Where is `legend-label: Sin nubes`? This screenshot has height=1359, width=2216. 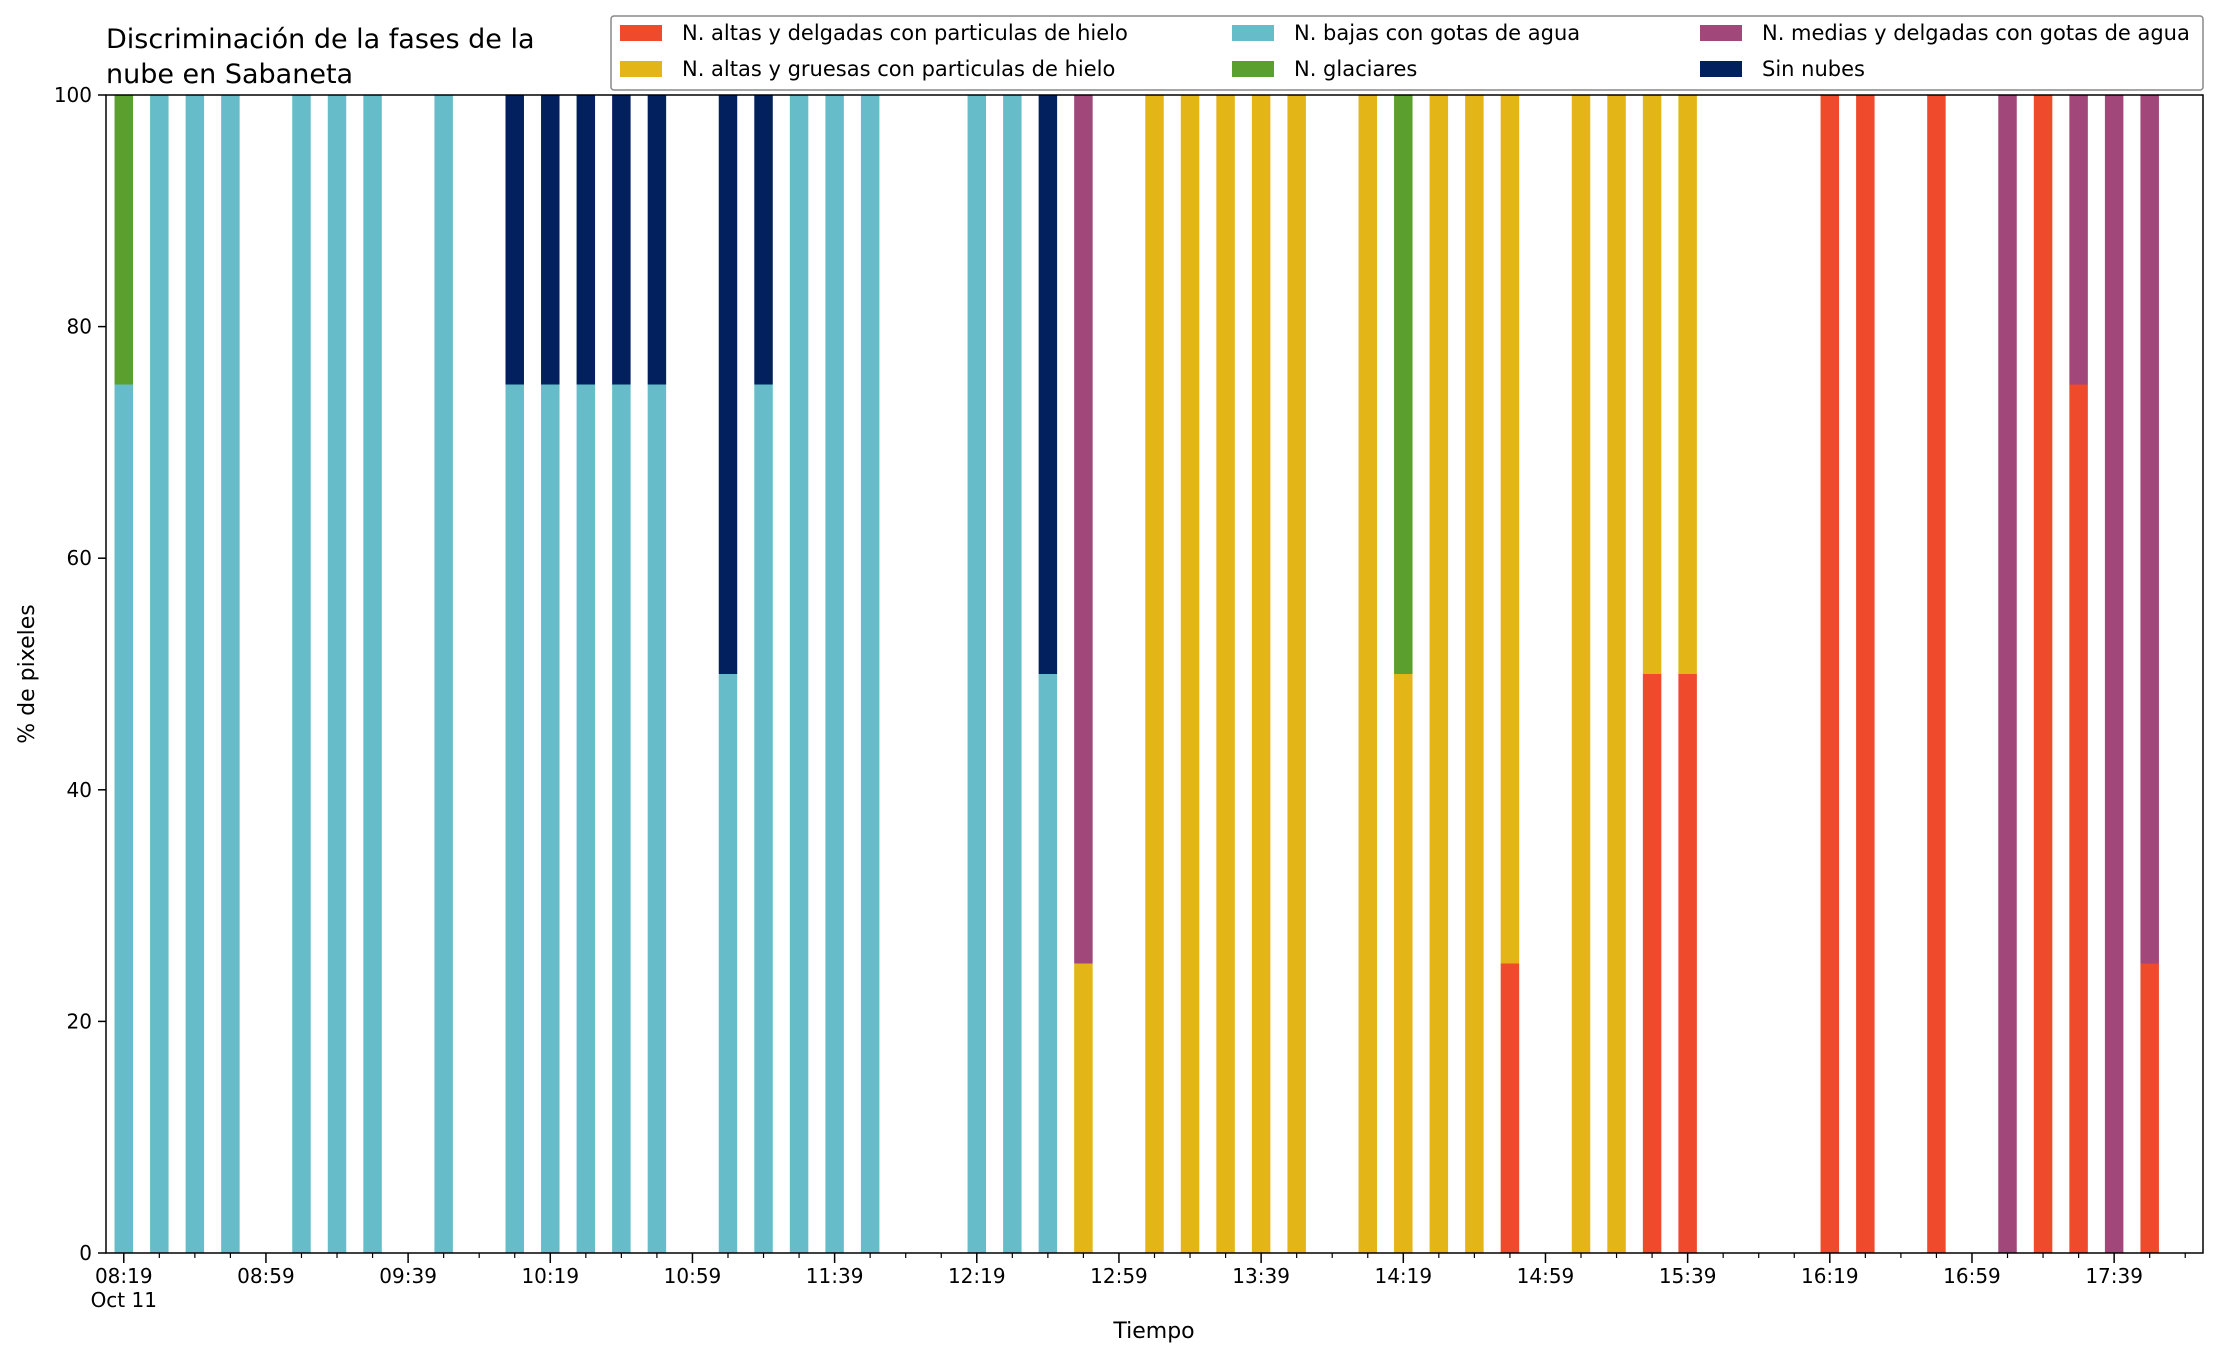 legend-label: Sin nubes is located at coordinates (1813, 69).